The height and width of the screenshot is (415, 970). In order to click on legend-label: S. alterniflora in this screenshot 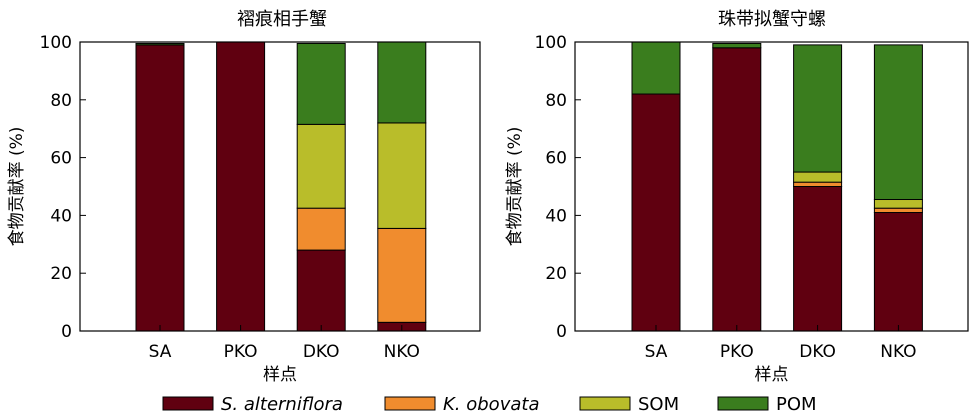, I will do `click(282, 404)`.